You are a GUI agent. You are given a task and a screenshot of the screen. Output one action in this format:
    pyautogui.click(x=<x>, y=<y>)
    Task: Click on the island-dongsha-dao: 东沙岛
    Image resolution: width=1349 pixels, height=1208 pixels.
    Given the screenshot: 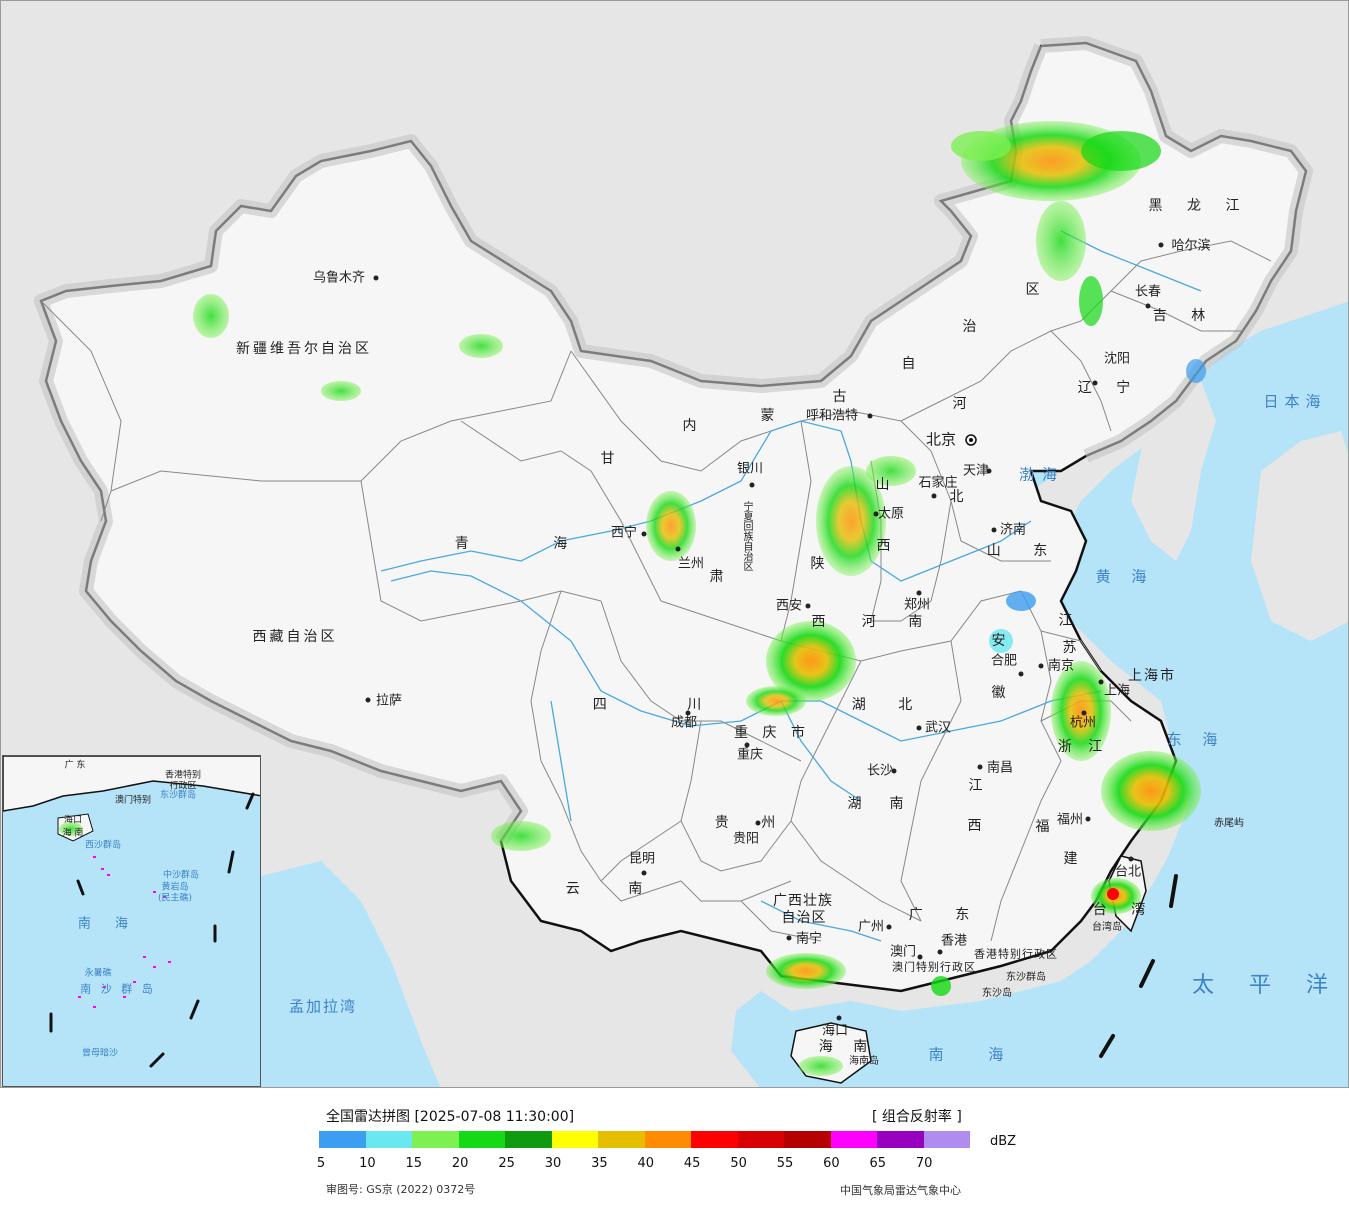 What is the action you would take?
    pyautogui.click(x=997, y=993)
    